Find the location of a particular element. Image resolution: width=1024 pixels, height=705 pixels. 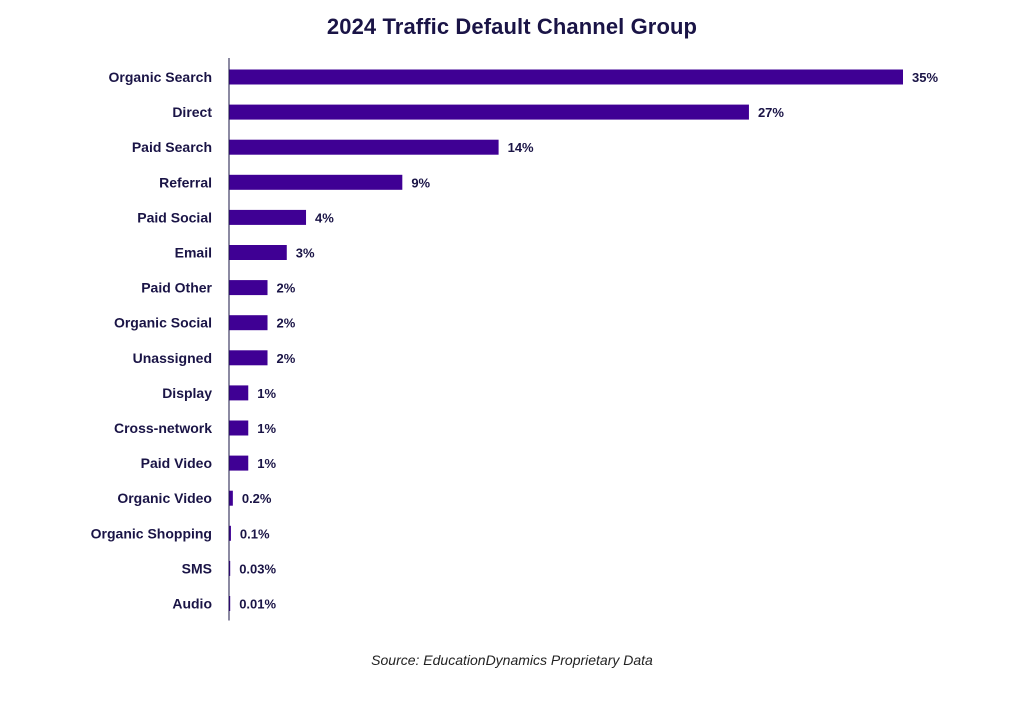

value-label: 0.01% is located at coordinates (257, 604).